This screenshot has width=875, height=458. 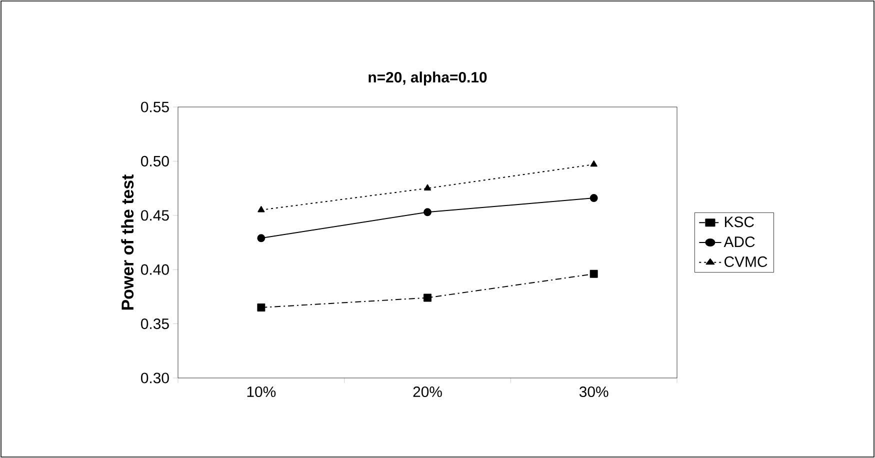 I want to click on y-tick-label: 0.40, so click(x=155, y=269).